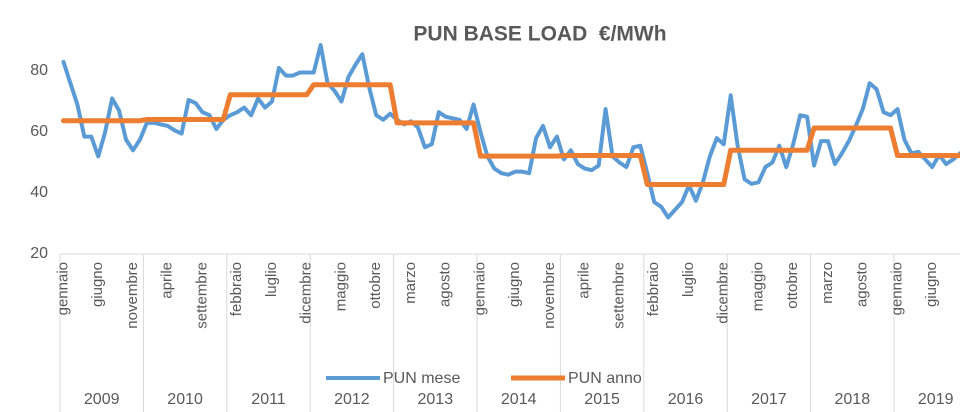 The height and width of the screenshot is (412, 960). What do you see at coordinates (605, 378) in the screenshot?
I see `legend-label: PUN anno` at bounding box center [605, 378].